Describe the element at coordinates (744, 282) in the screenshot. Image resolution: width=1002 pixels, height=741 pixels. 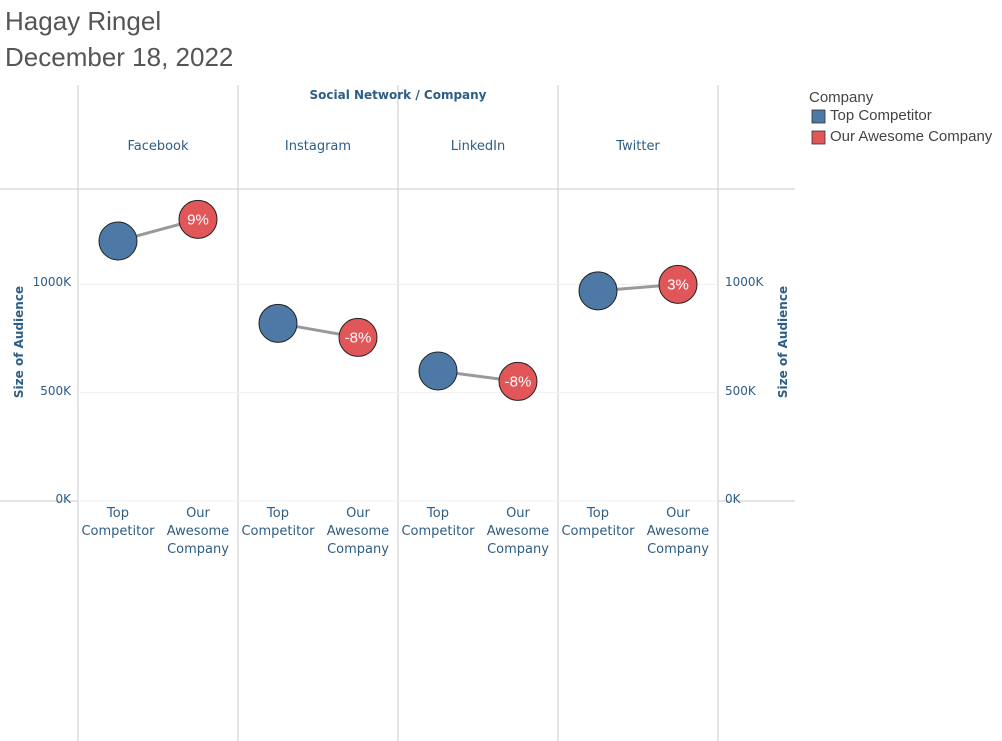
I see `y2-tick-label: 1000K` at that location.